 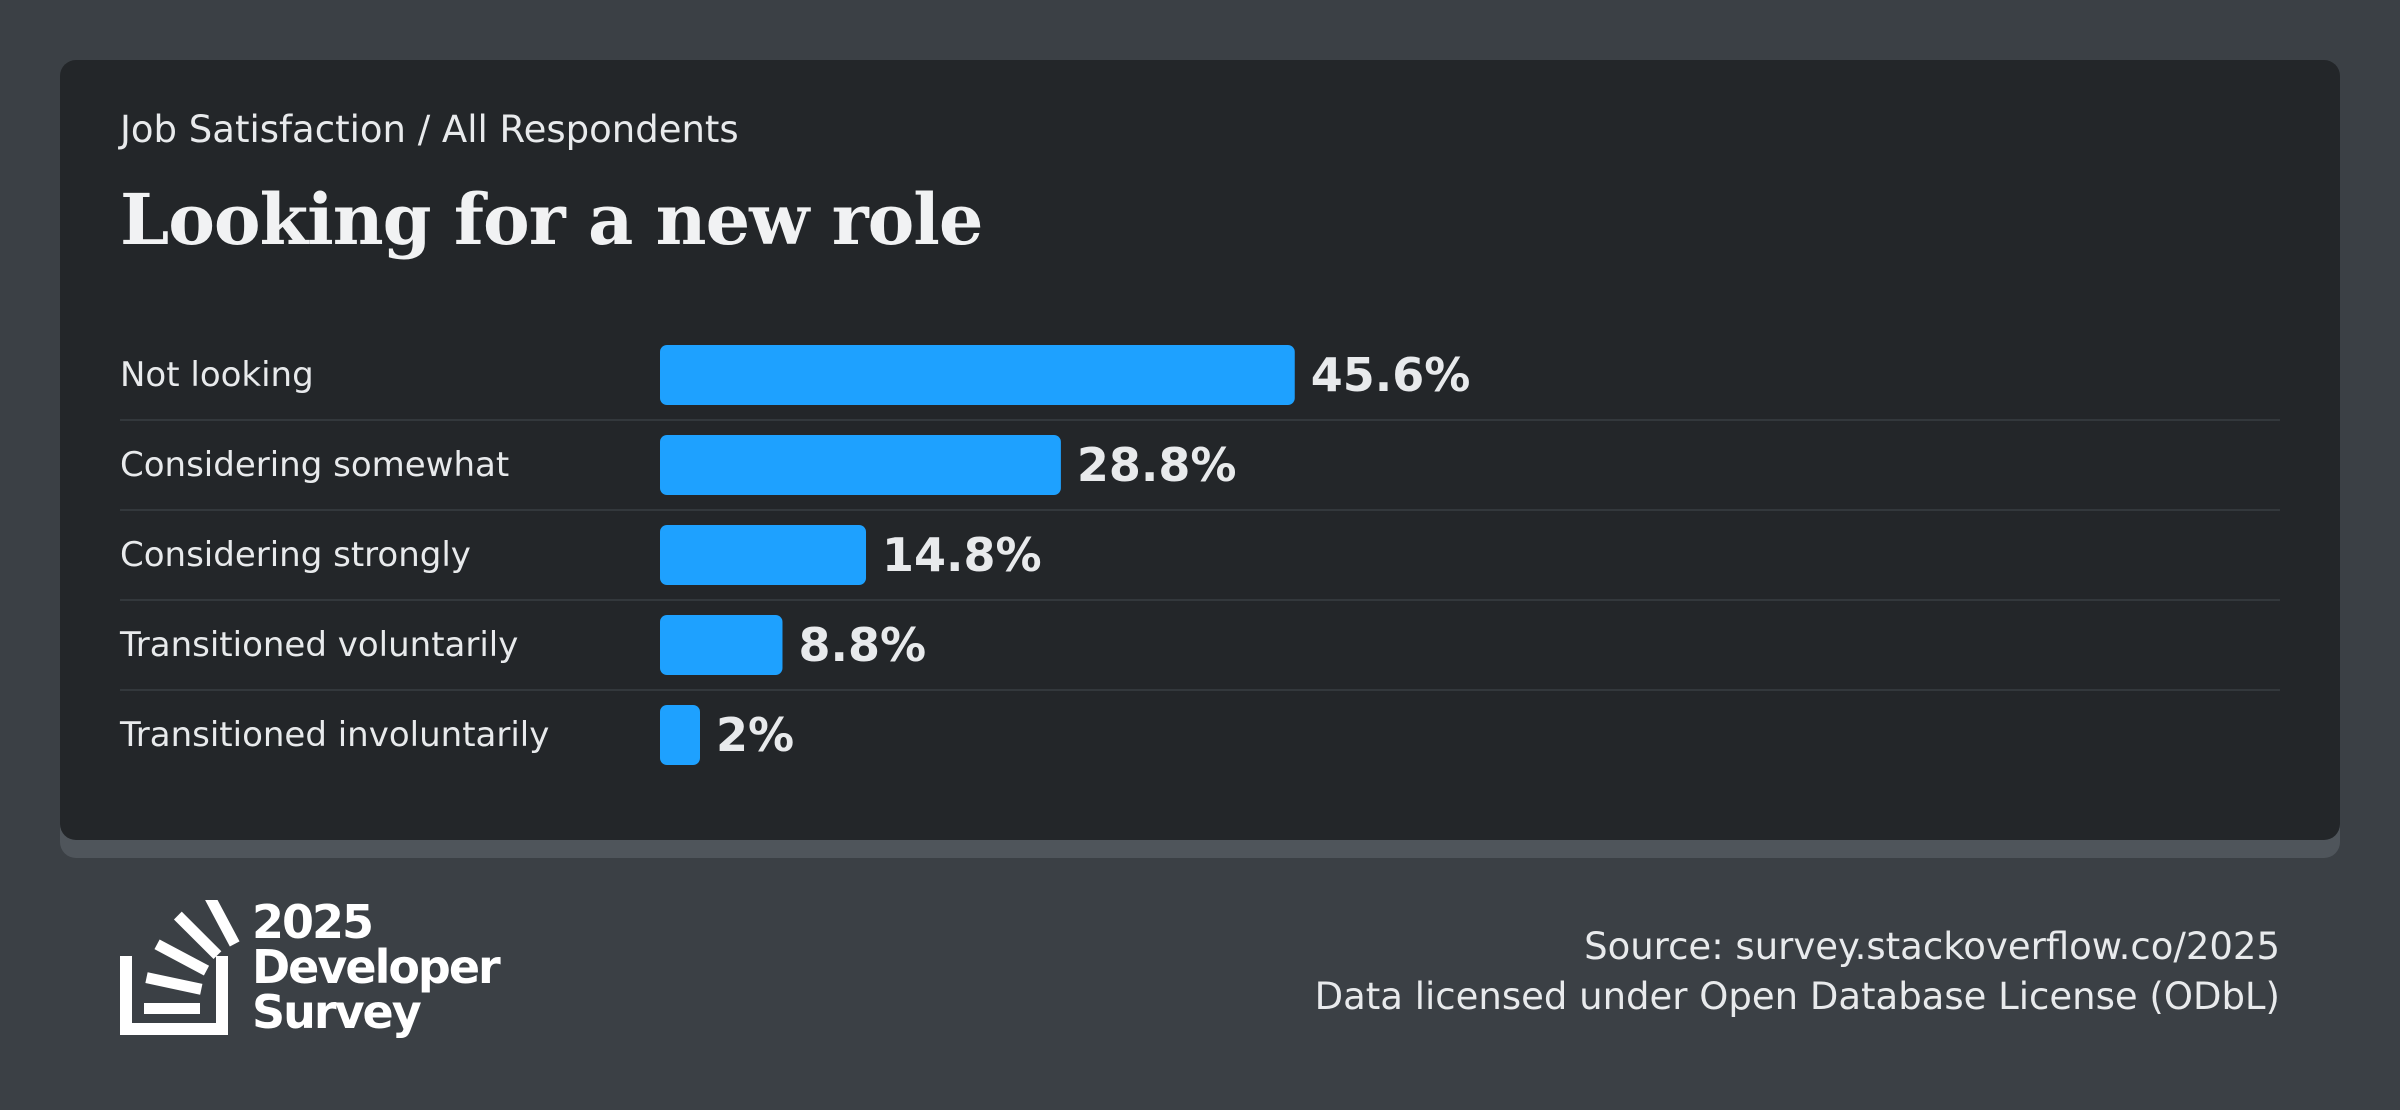 I want to click on survey-year: 2025, so click(x=313, y=922).